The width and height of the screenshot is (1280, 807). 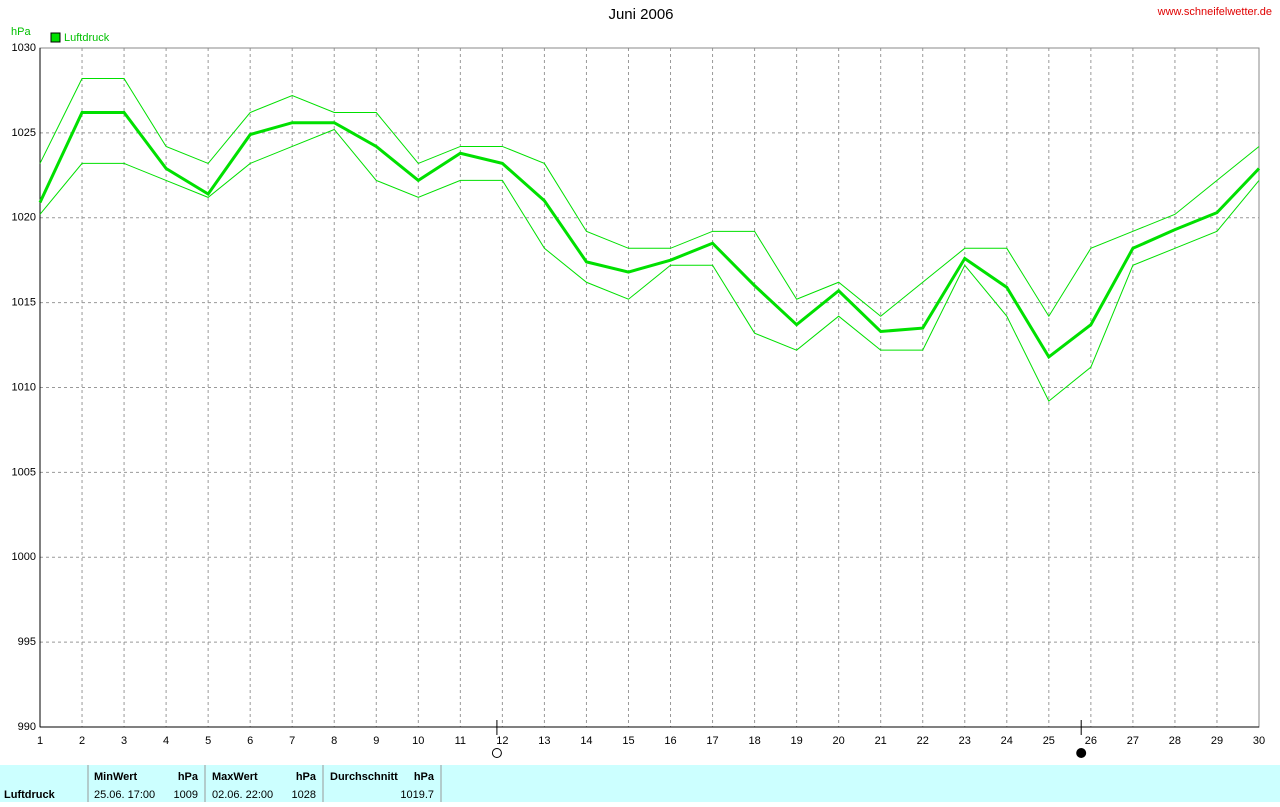 What do you see at coordinates (1049, 741) in the screenshot?
I see `x-tick-label: 25` at bounding box center [1049, 741].